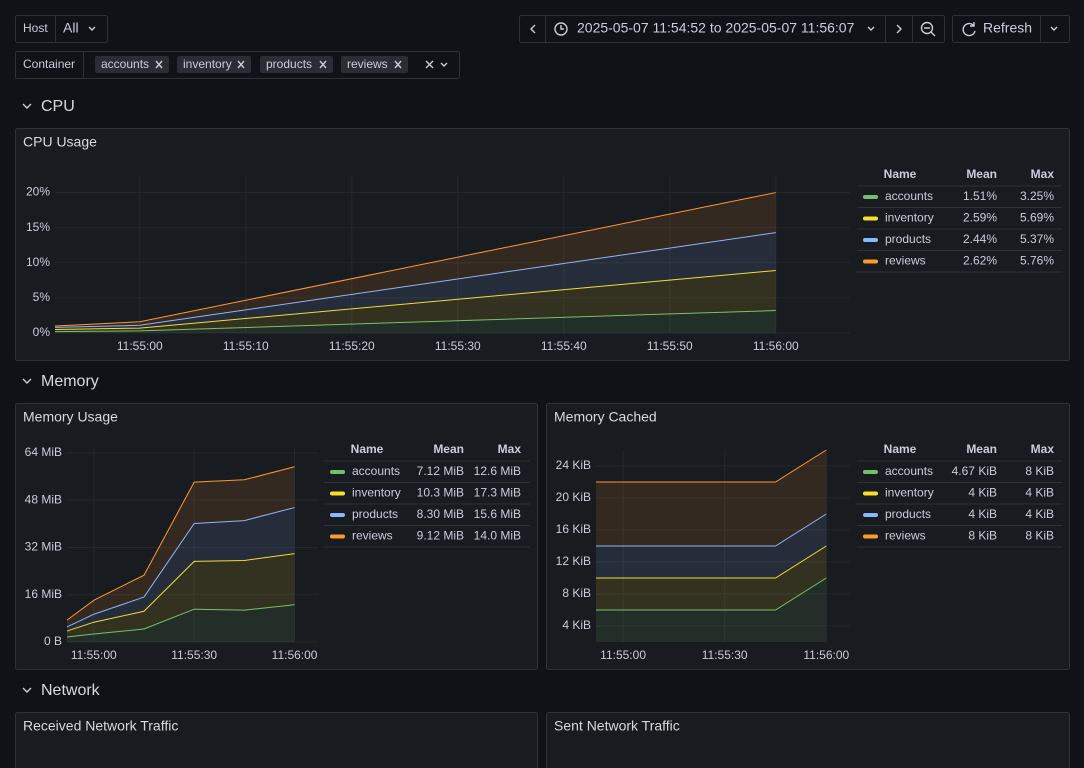  What do you see at coordinates (605, 417) in the screenshot?
I see `panel-title: Memory Cached` at bounding box center [605, 417].